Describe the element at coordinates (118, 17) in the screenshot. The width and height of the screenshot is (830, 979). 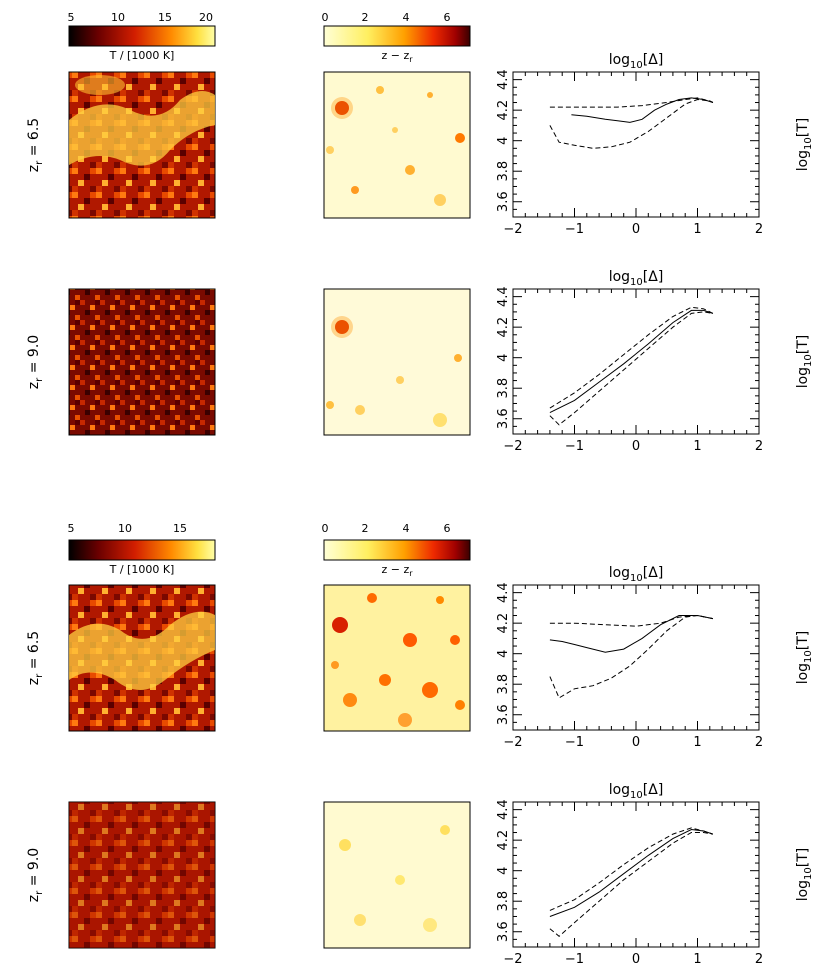
I see `colorbar-tick: 10` at that location.